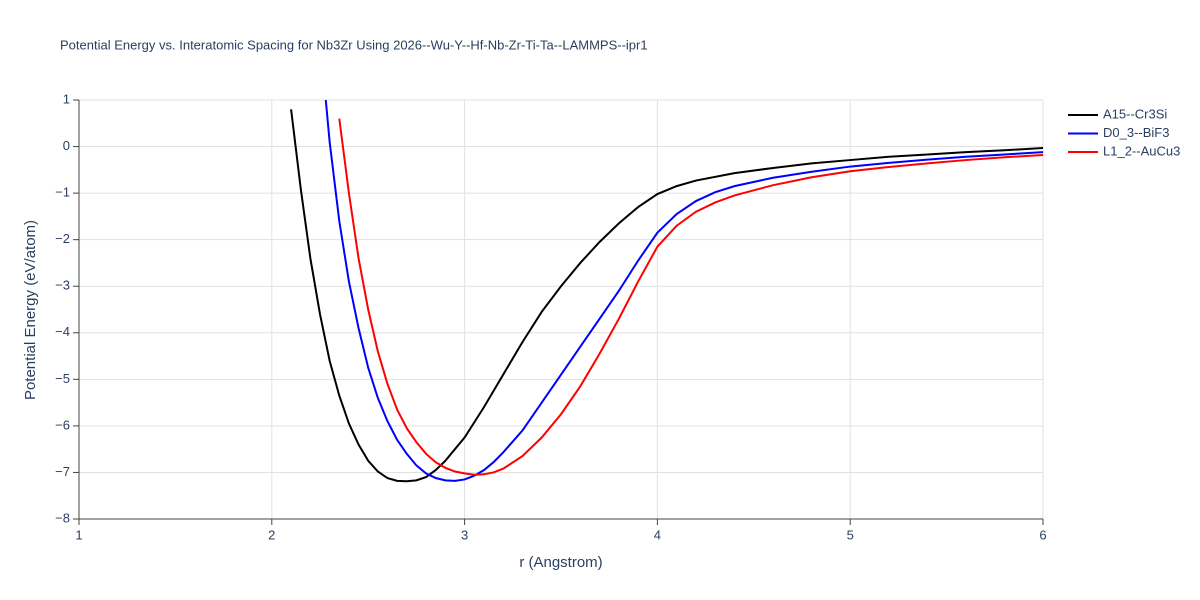 This screenshot has width=1200, height=600. Describe the element at coordinates (850, 534) in the screenshot. I see `x-tick-label: 5` at that location.